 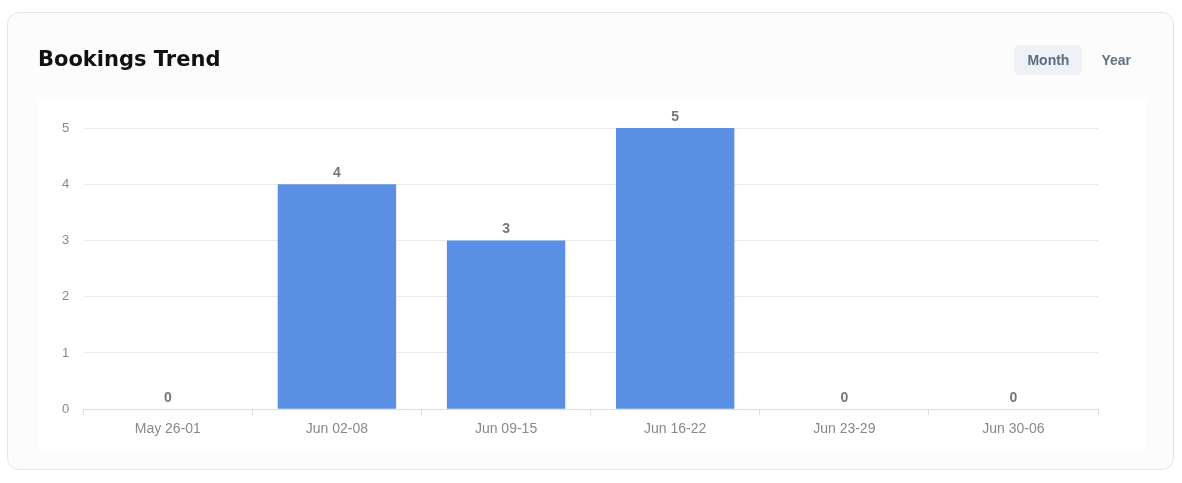 I want to click on x-tick-label: May 26-01, so click(x=168, y=428).